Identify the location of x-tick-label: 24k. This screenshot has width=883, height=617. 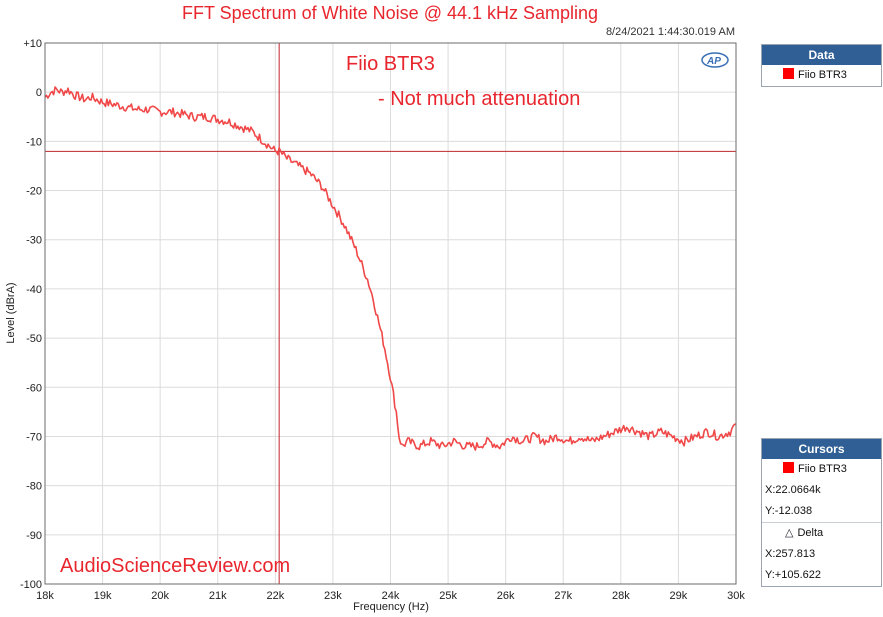
(391, 596).